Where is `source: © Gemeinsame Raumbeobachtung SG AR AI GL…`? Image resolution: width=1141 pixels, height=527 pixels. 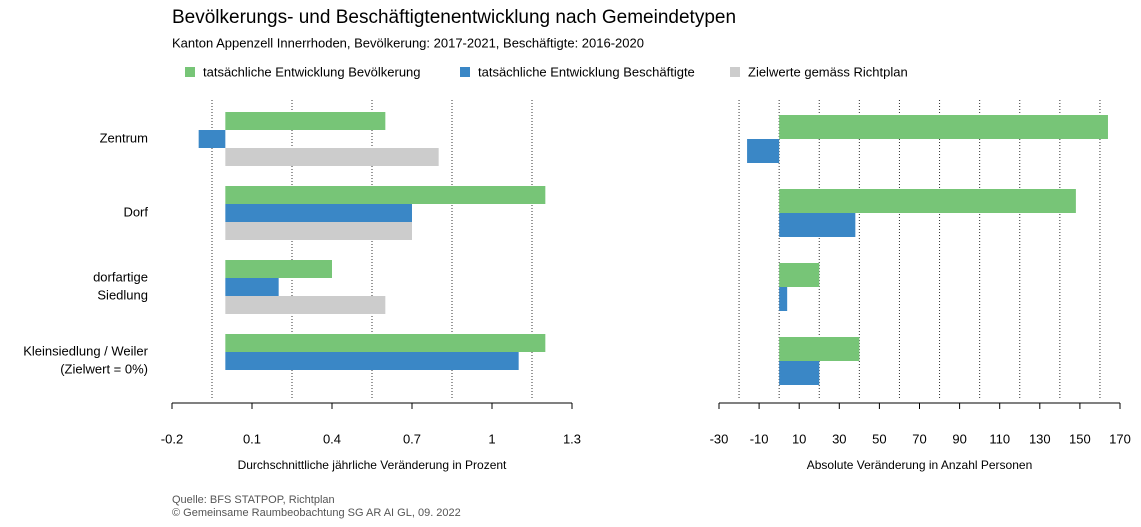
source: © Gemeinsame Raumbeobachtung SG AR AI GL… is located at coordinates (316, 513).